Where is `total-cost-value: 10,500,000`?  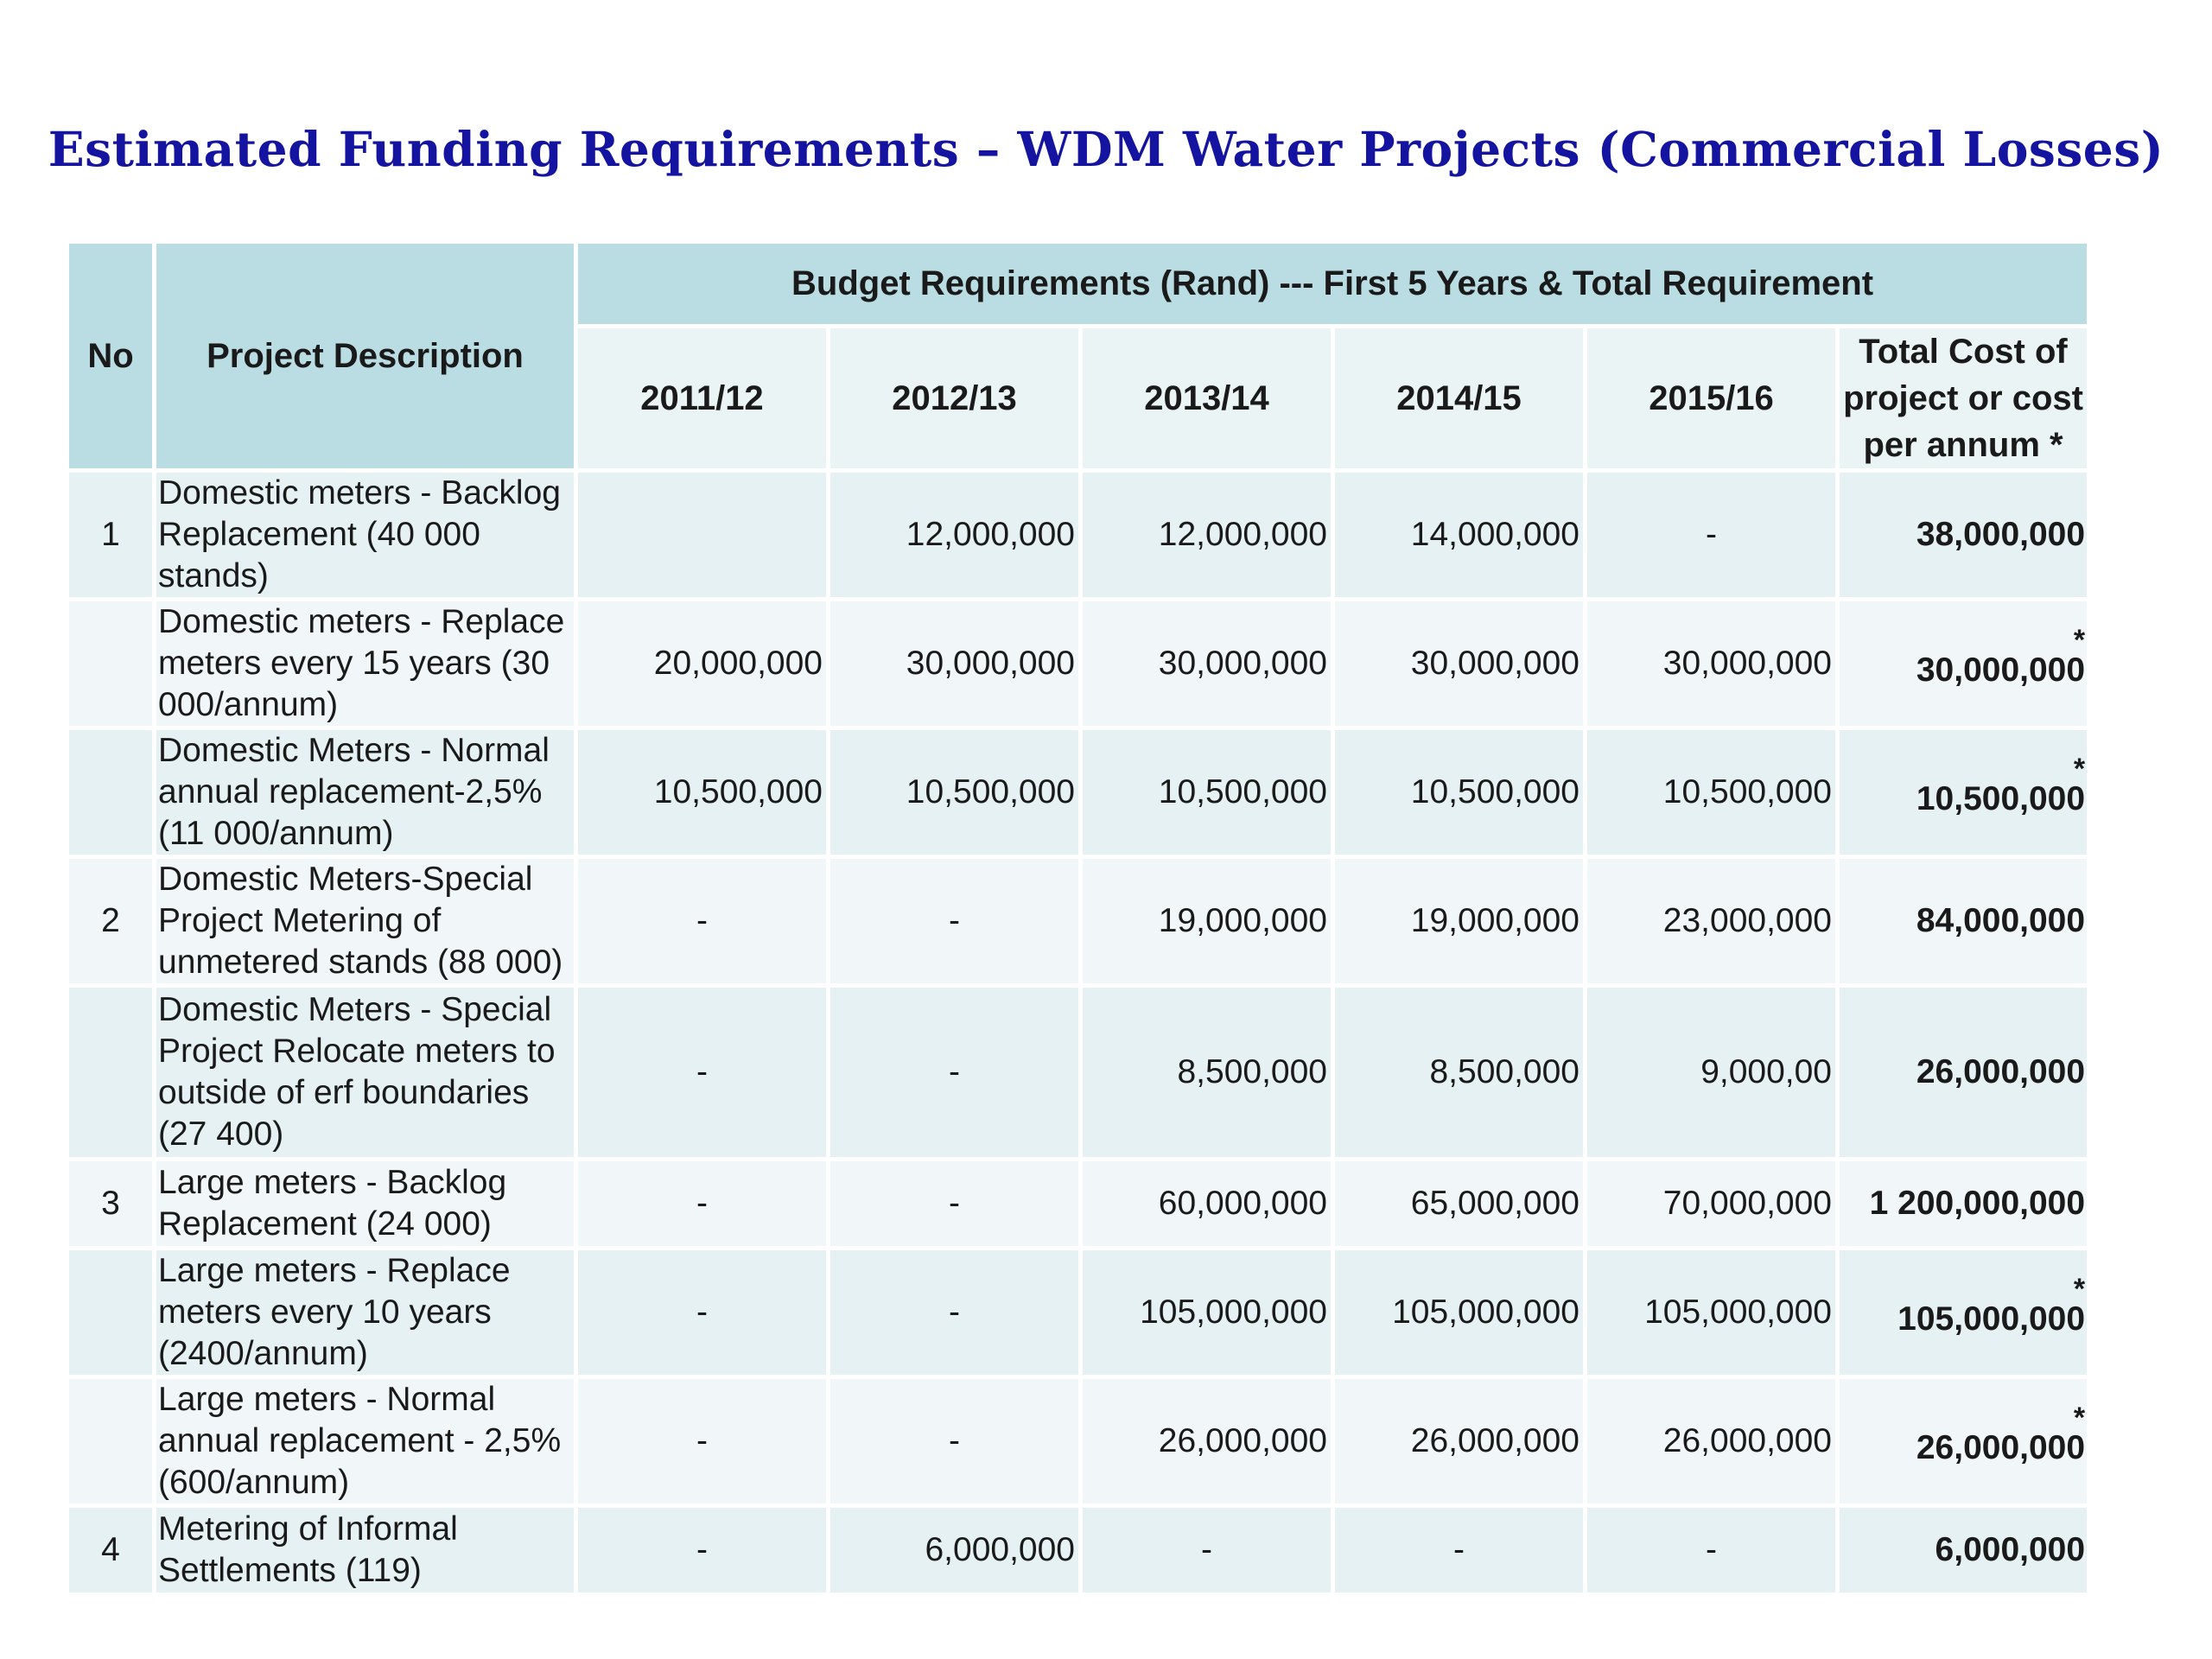
total-cost-value: 10,500,000 is located at coordinates (2001, 798).